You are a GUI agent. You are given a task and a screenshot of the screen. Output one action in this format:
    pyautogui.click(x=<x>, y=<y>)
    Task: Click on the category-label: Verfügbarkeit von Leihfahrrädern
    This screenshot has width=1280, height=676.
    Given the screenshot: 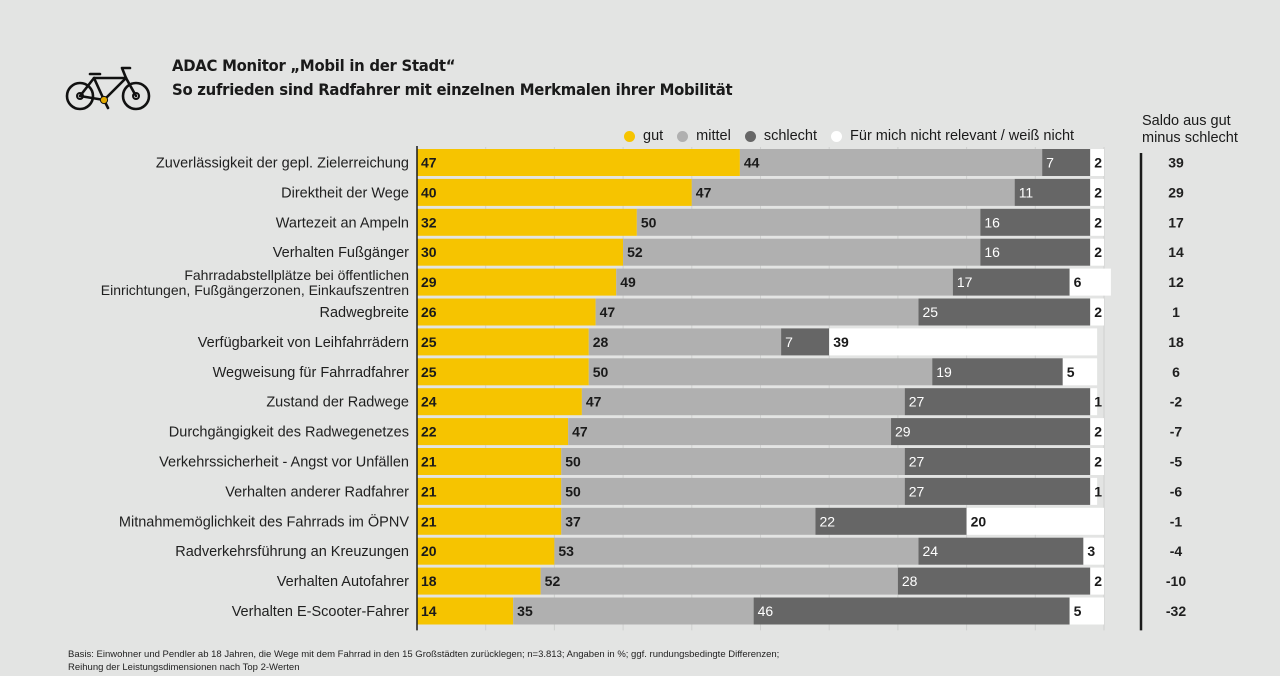 What is the action you would take?
    pyautogui.click(x=303, y=343)
    